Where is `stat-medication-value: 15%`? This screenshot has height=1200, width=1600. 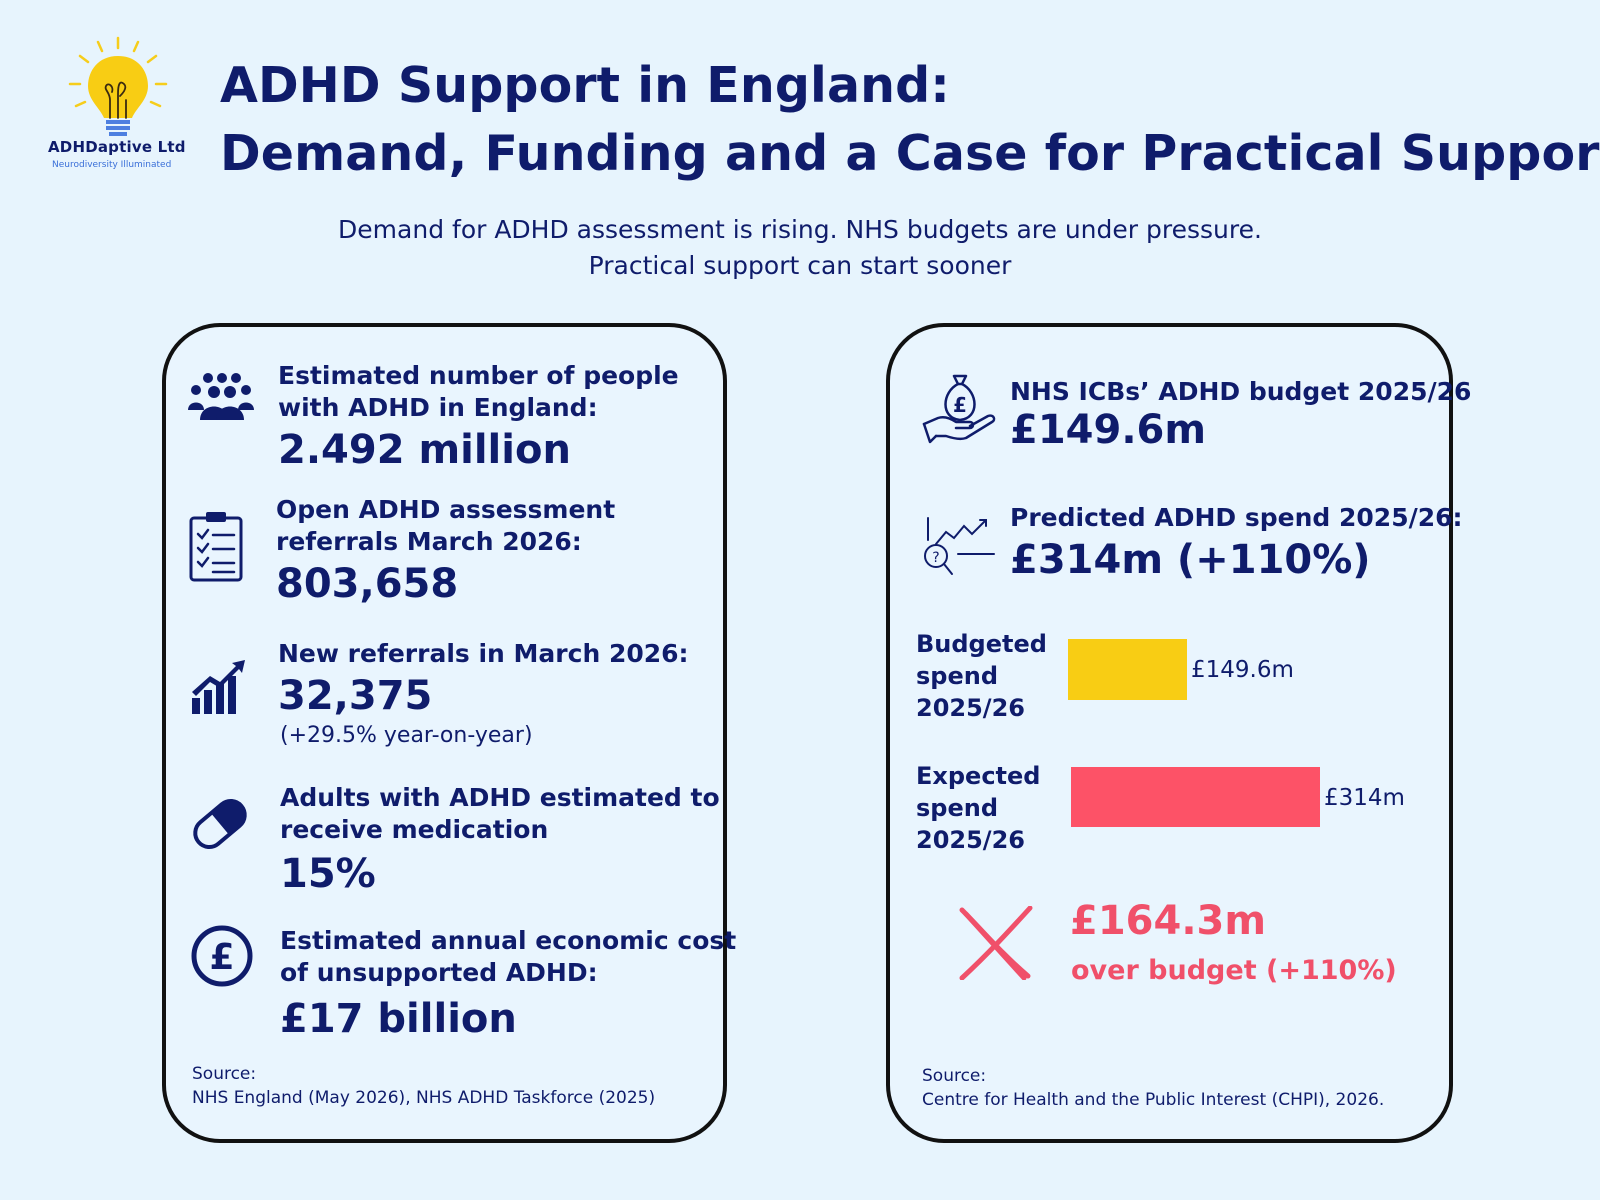 stat-medication-value: 15% is located at coordinates (328, 874).